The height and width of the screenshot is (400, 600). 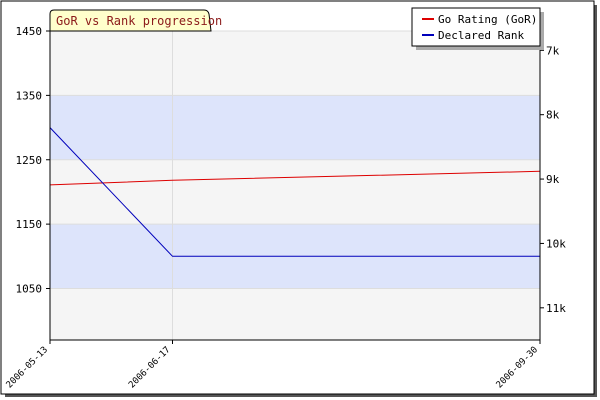 I want to click on series-line-go-rating-gor, so click(x=295, y=178).